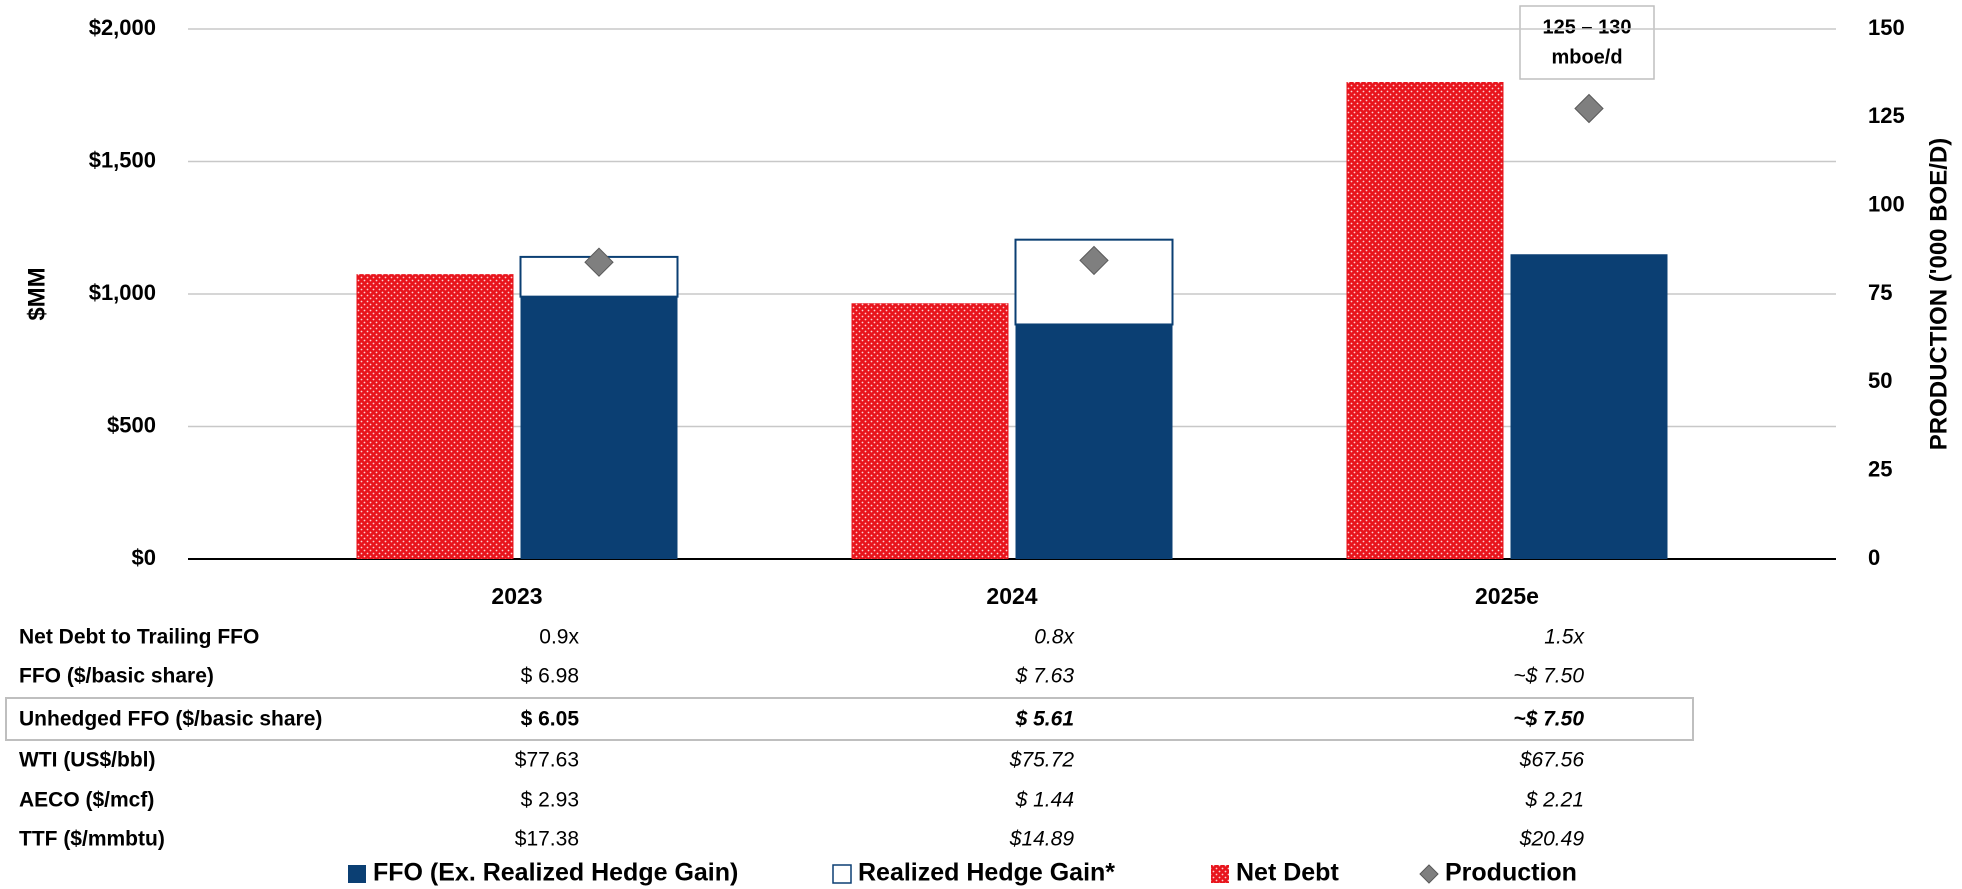  Describe the element at coordinates (87, 760) in the screenshot. I see `row-label: WTI (US$/bbl)` at that location.